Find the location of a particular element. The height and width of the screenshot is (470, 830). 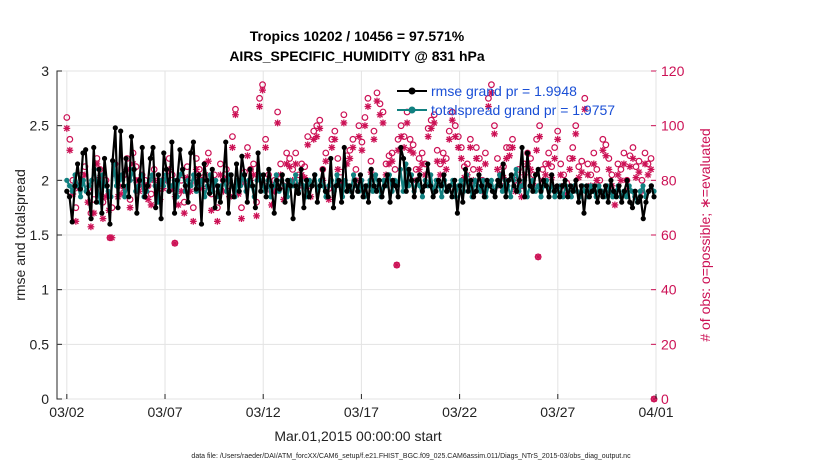

y-tick-label: 2.5 is located at coordinates (40, 126).